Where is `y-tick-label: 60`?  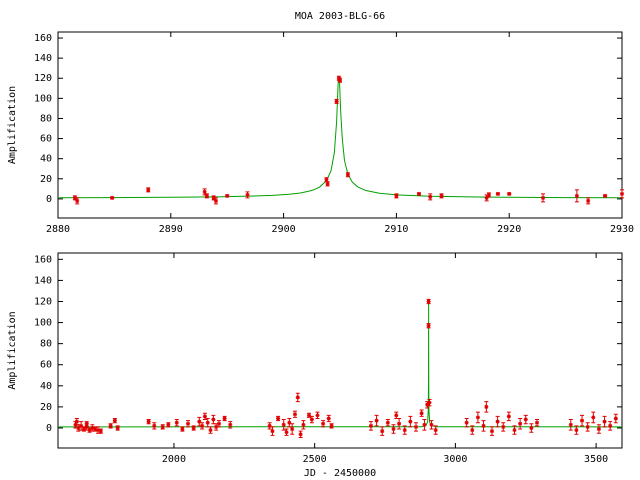 y-tick-label: 60 is located at coordinates (46, 365).